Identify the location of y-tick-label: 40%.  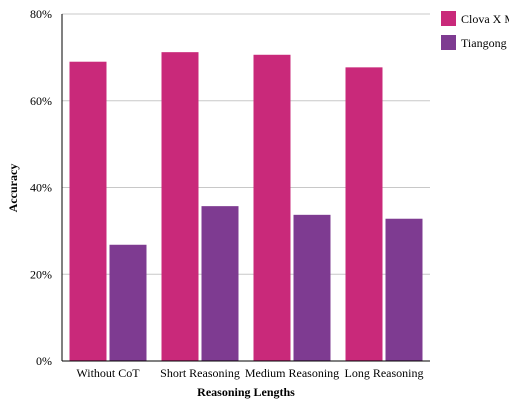
(41, 188).